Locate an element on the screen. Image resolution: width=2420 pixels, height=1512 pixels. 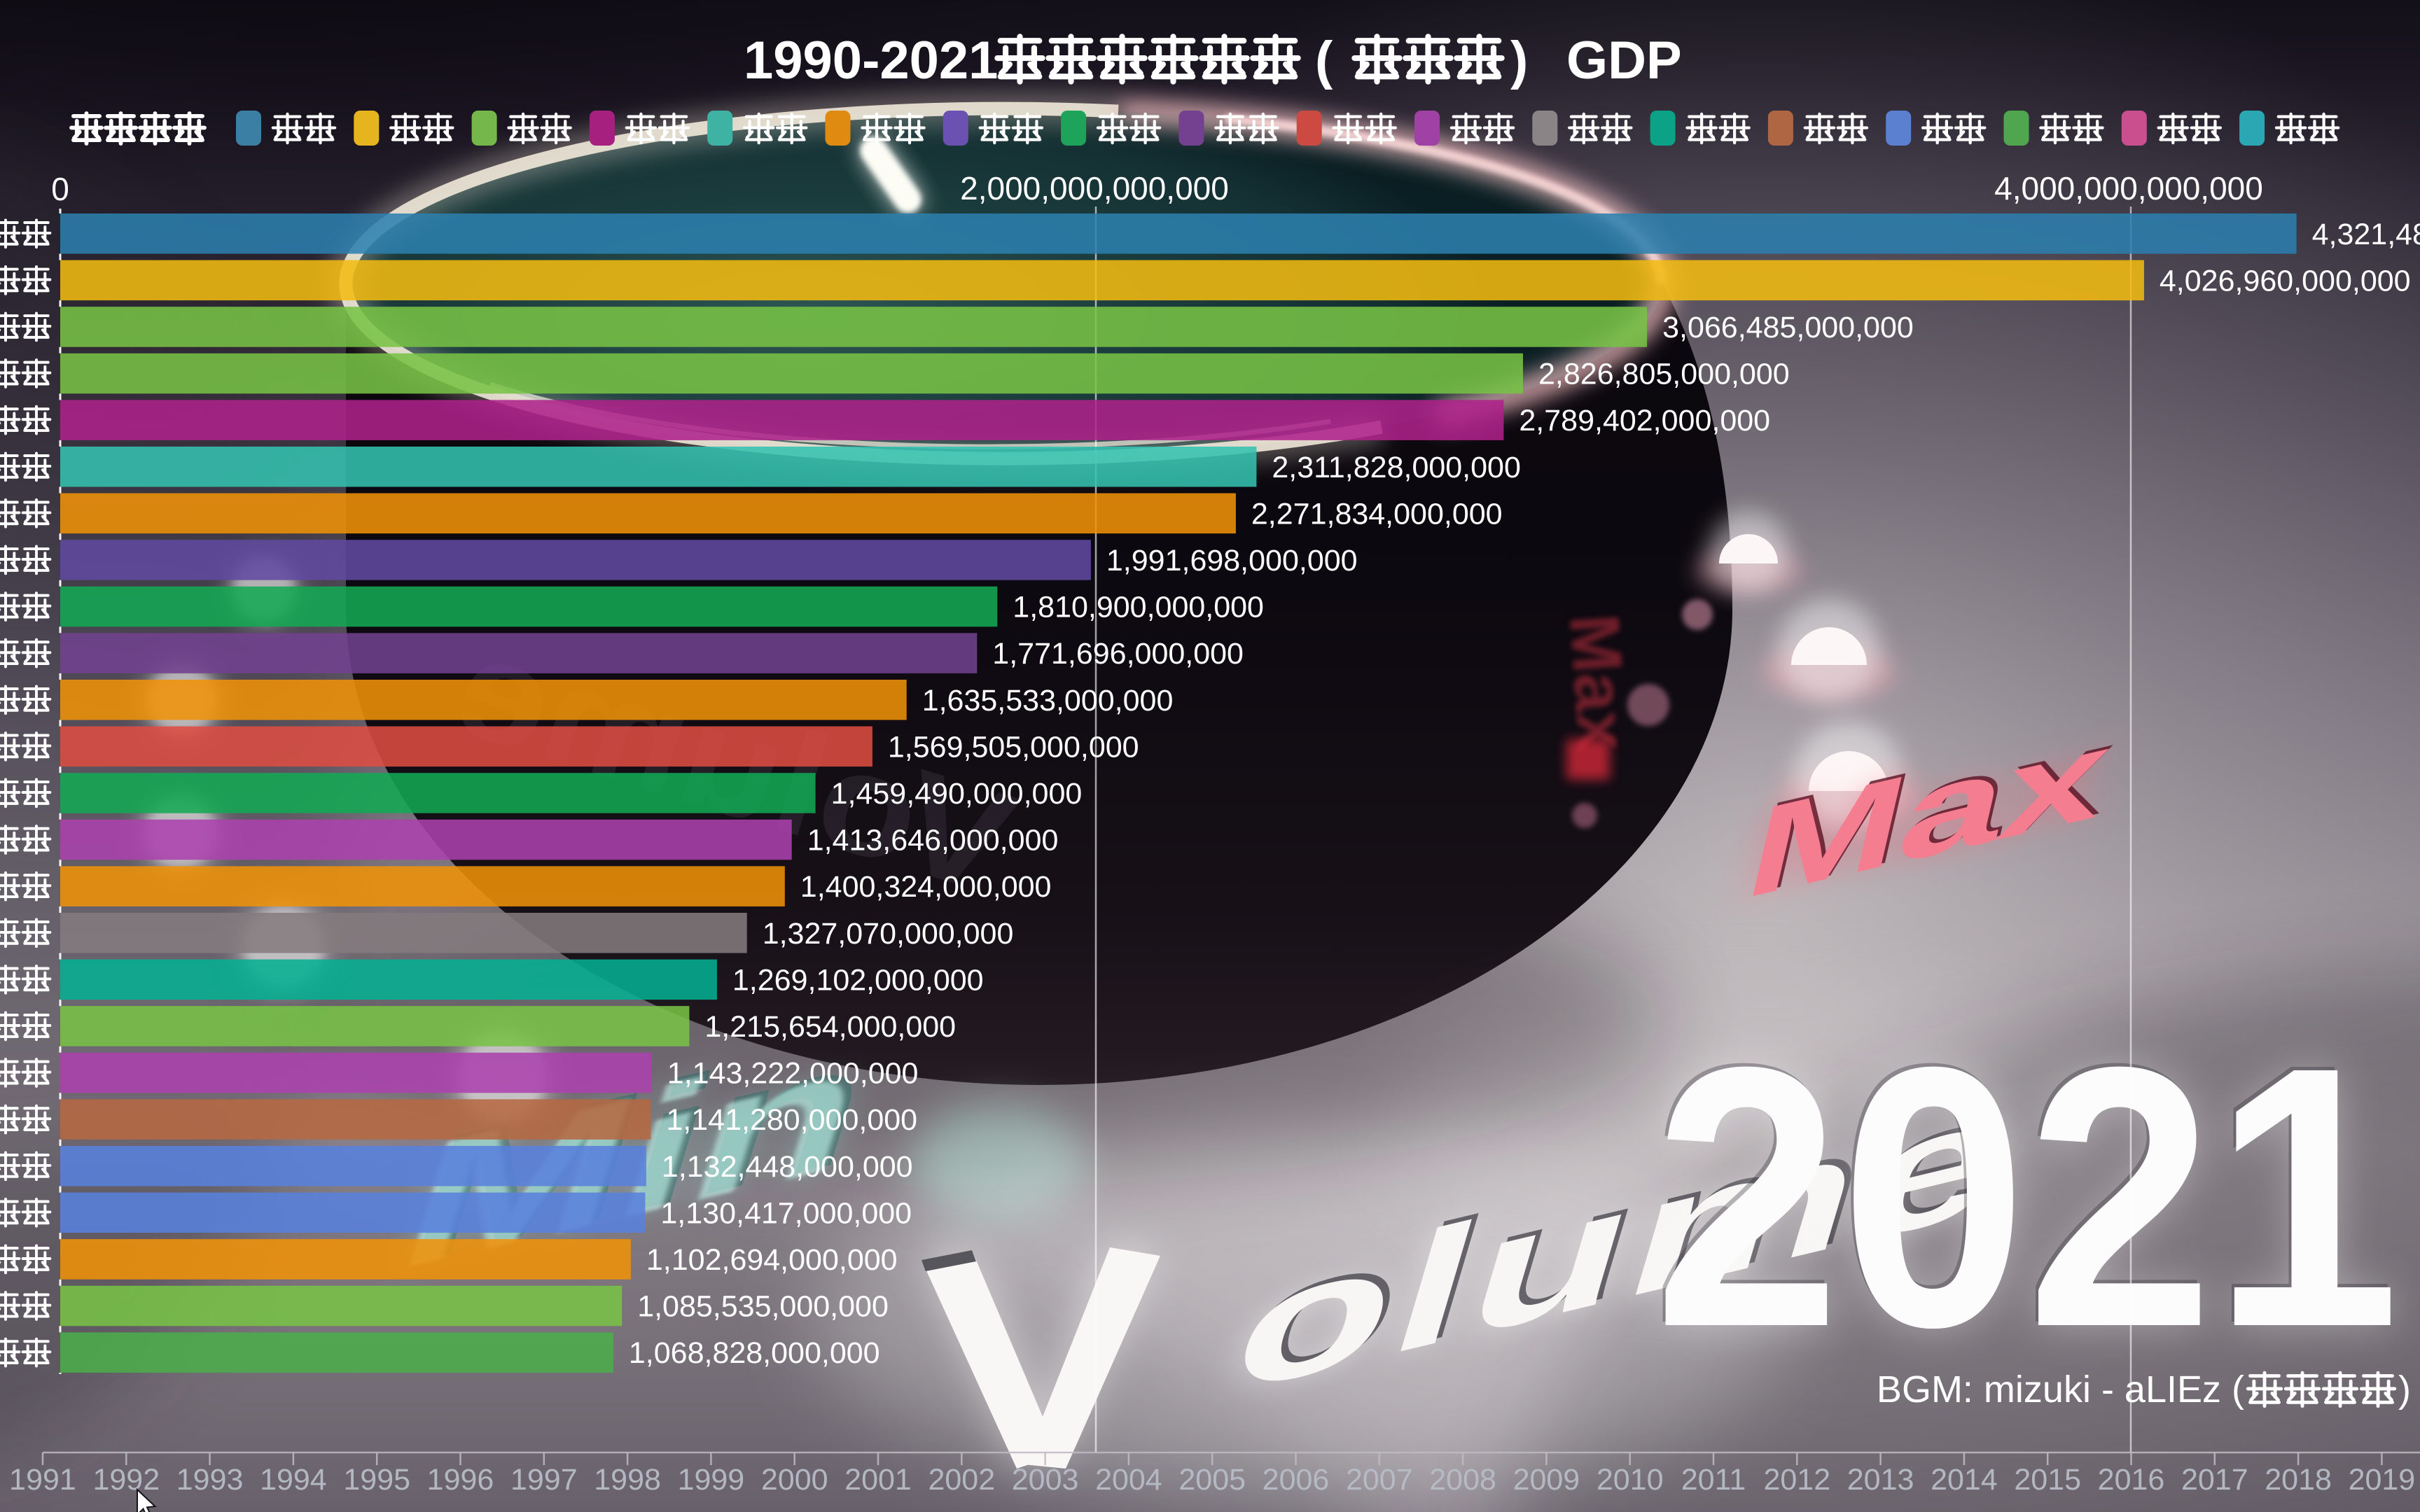
svg-text: BGM: mizuki - aLIEz ( is located at coordinates (2060, 1389).